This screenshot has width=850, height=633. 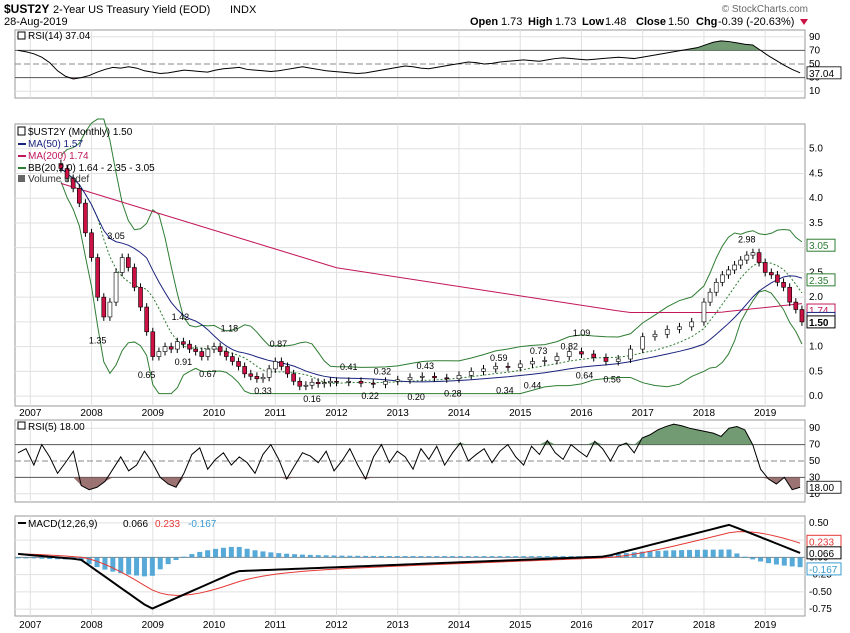 I want to click on price-annotation: 1.42, so click(x=181, y=317).